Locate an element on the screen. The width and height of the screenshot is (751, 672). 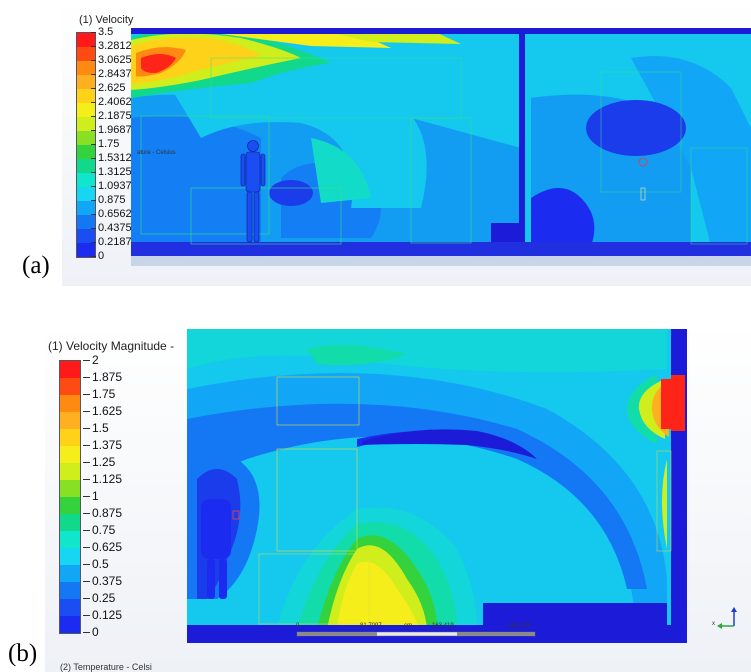
legend-a-title: (1) Velocity is located at coordinates (106, 20).